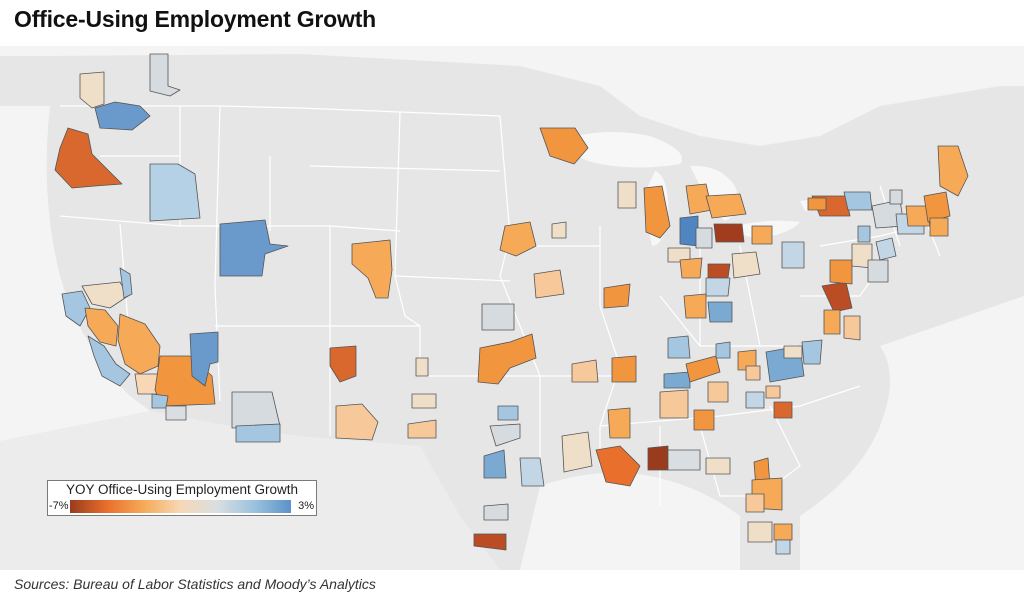  Describe the element at coordinates (306, 506) in the screenshot. I see `legend-max-label: 3%` at that location.